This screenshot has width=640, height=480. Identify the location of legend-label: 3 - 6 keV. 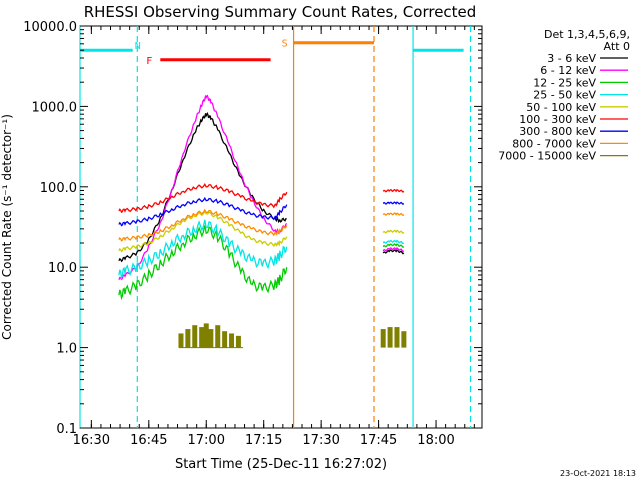
(571, 58).